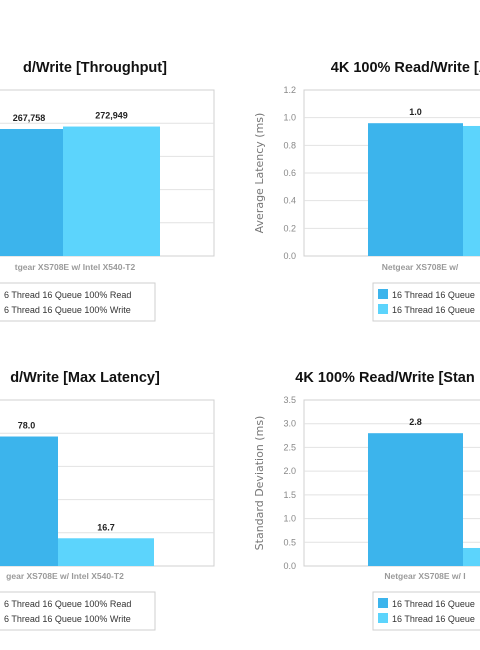 The image size is (480, 650). Describe the element at coordinates (289, 201) in the screenshot. I see `y-tick-label: 0.4` at that location.